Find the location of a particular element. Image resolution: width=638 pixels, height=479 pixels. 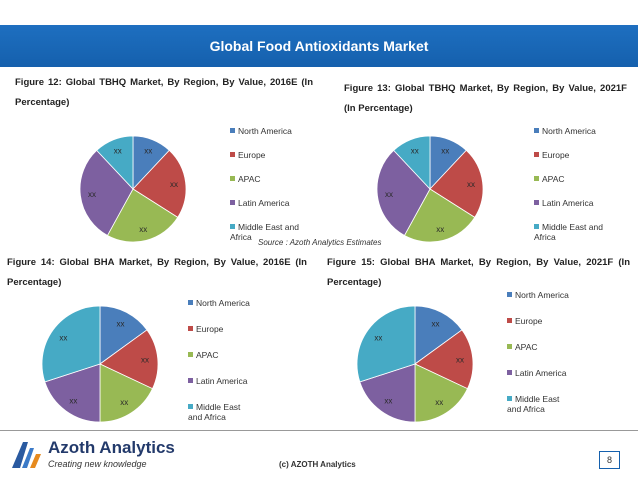

page-number: 8 is located at coordinates (609, 460).